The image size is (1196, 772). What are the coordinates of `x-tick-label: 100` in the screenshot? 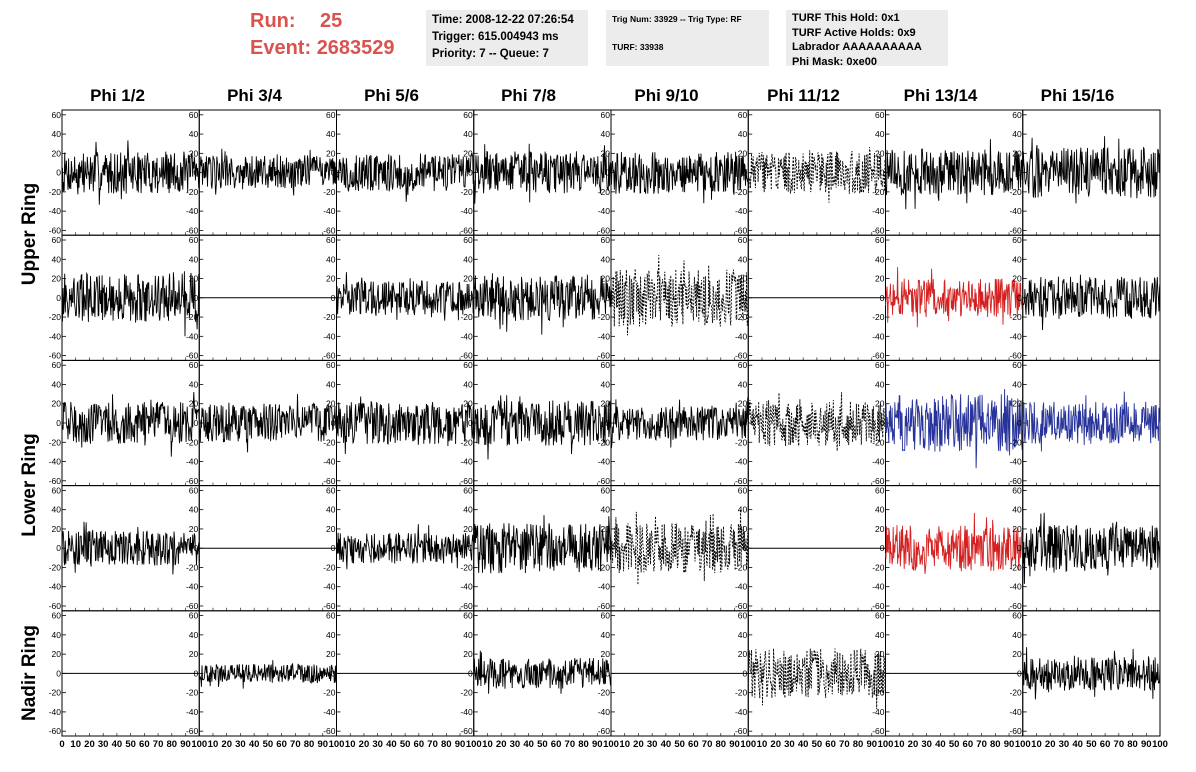 It's located at (199, 744).